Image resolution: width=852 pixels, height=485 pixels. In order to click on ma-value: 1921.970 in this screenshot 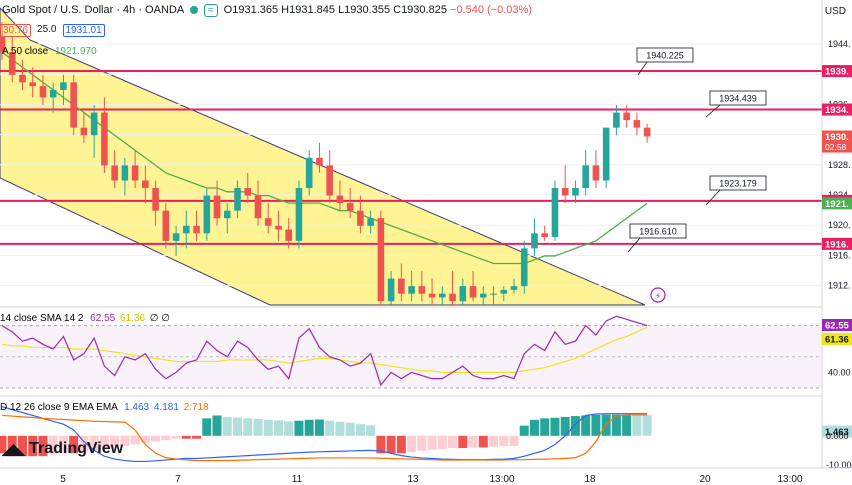, I will do `click(75, 51)`.